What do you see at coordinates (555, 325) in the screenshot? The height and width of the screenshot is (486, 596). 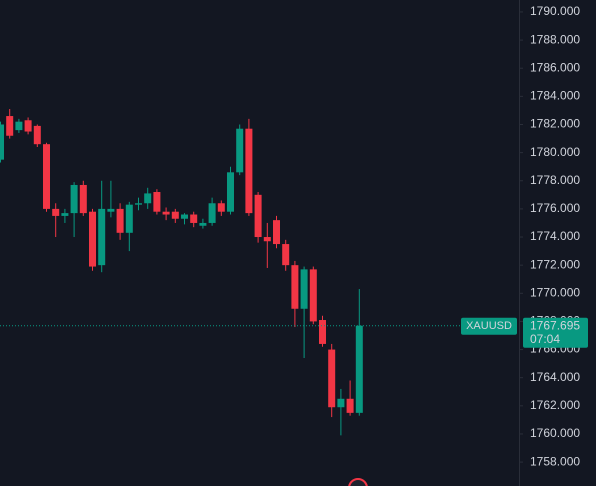 I see `last-price-label: 1767.695` at bounding box center [555, 325].